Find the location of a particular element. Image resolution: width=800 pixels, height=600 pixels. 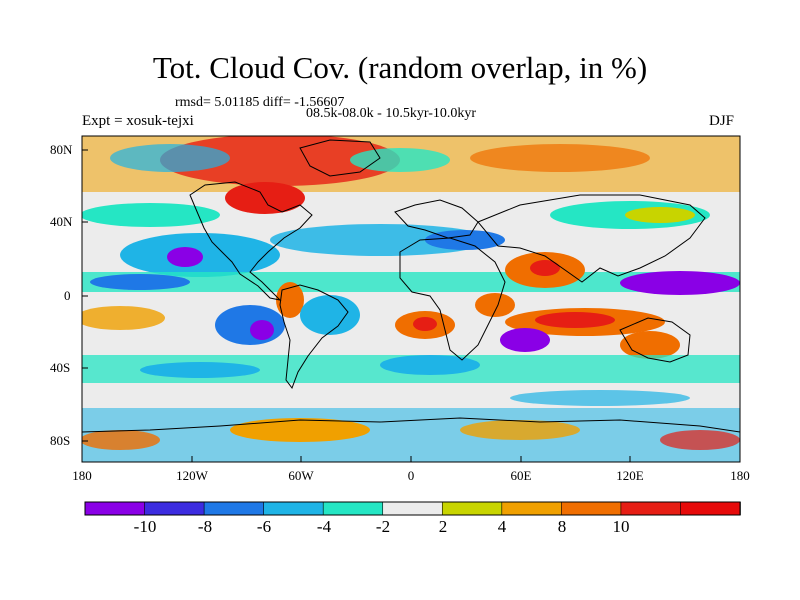

atlantic-blue-band is located at coordinates (380, 240).